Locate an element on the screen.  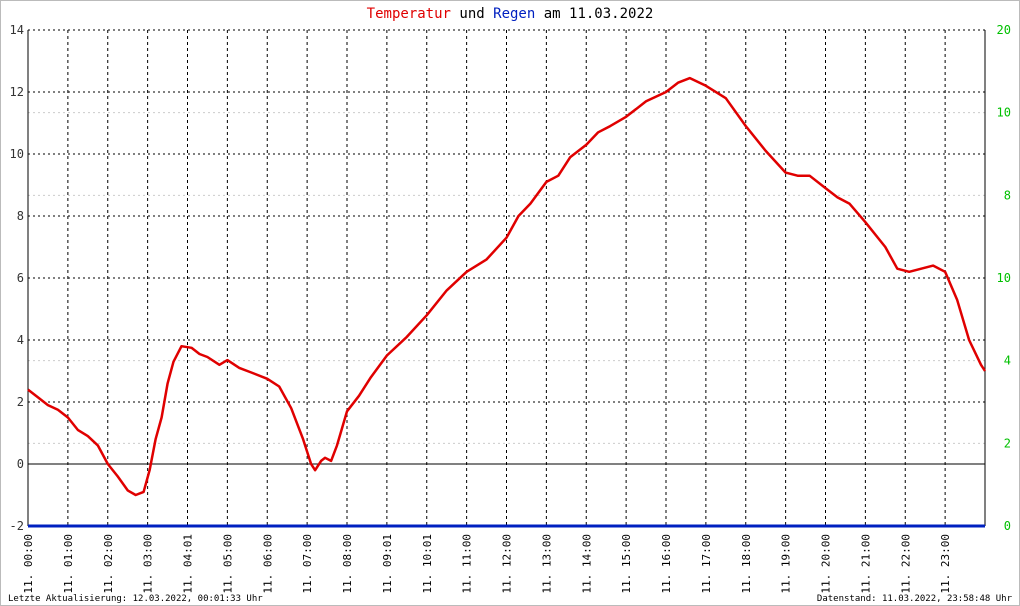
y-tick-label: 10 is located at coordinates (17, 154).